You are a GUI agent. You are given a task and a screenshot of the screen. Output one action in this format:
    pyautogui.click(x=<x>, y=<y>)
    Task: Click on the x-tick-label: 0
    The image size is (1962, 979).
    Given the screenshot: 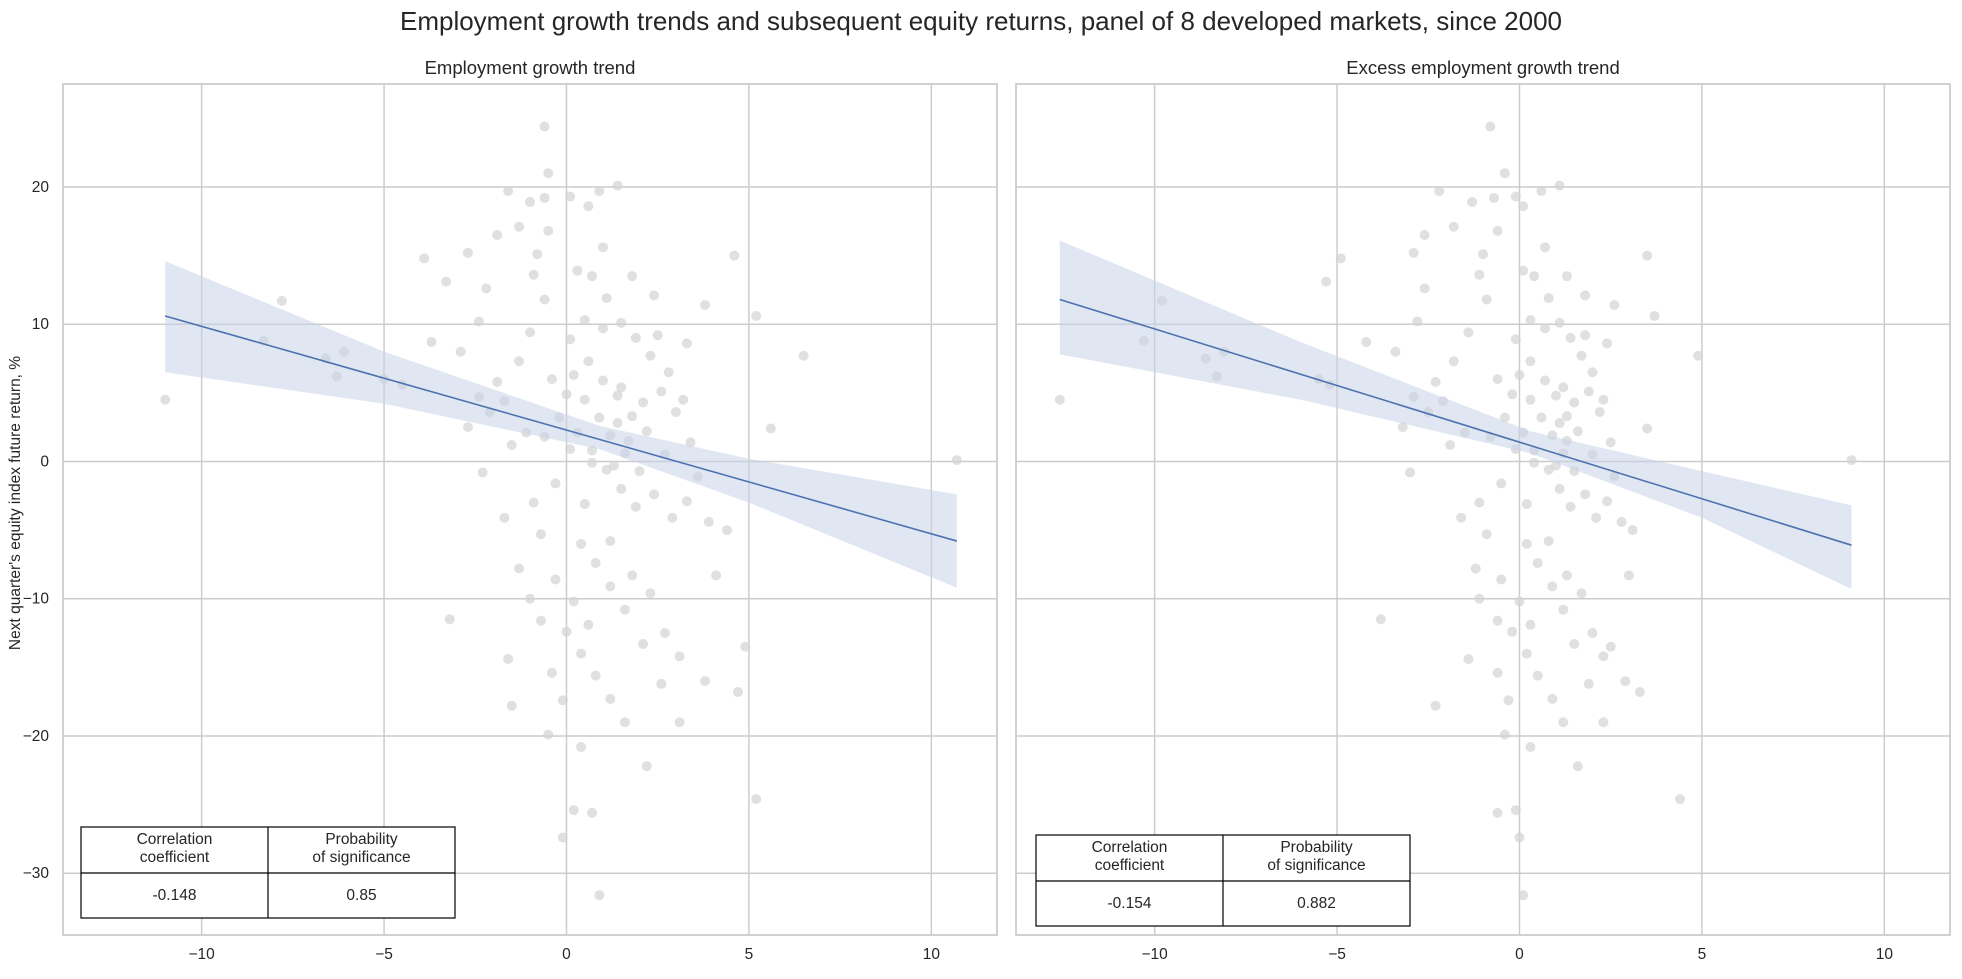 What is the action you would take?
    pyautogui.click(x=1519, y=954)
    